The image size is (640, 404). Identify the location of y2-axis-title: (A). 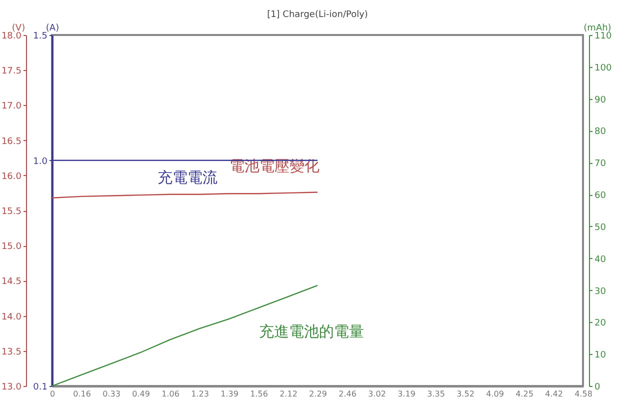
(53, 29).